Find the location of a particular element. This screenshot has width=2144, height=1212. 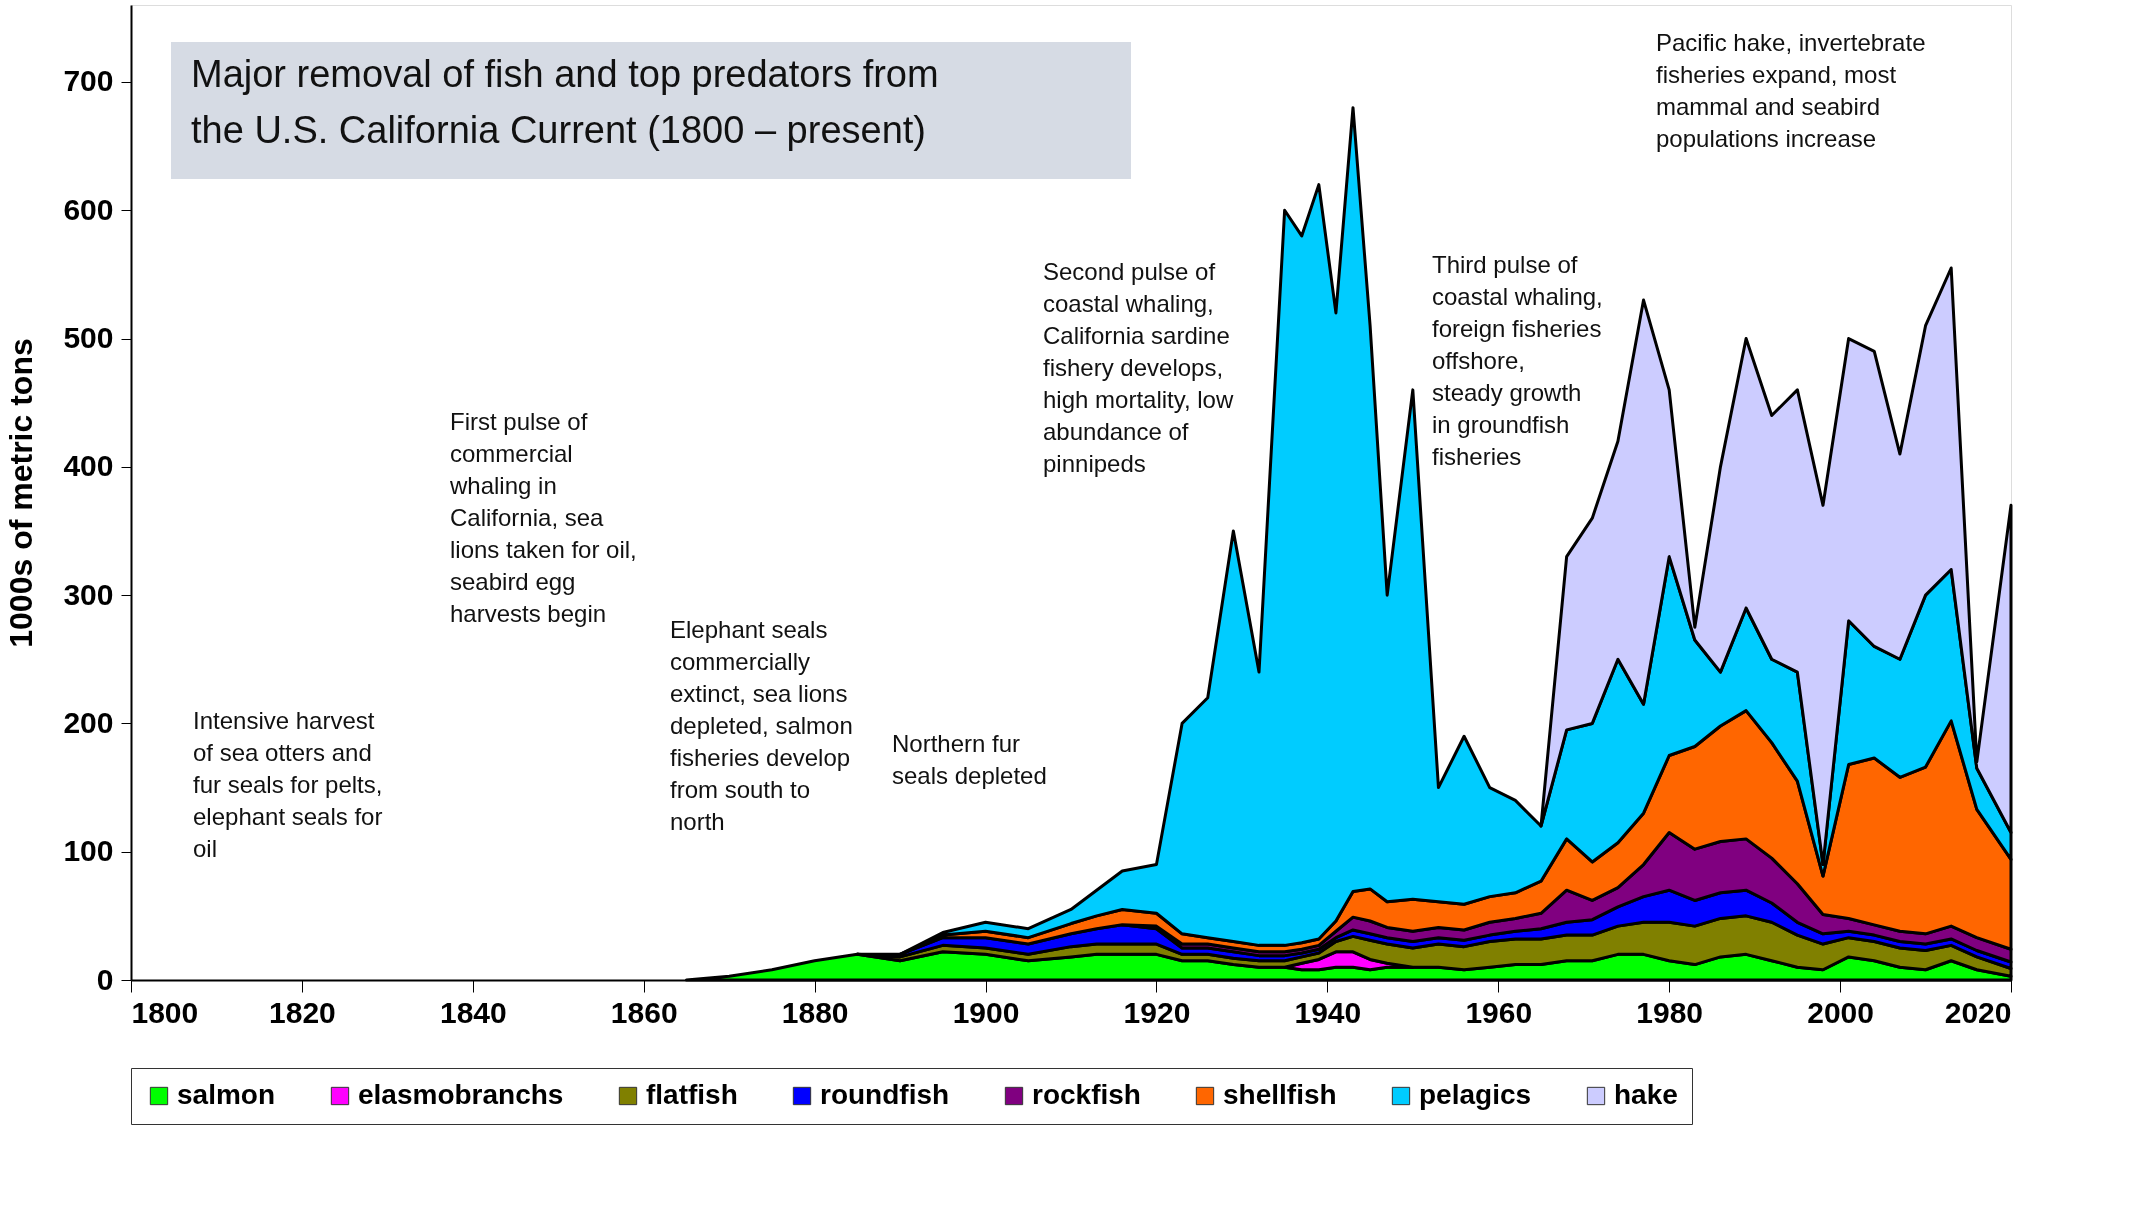

x-tick-label: 1880 is located at coordinates (815, 1012).